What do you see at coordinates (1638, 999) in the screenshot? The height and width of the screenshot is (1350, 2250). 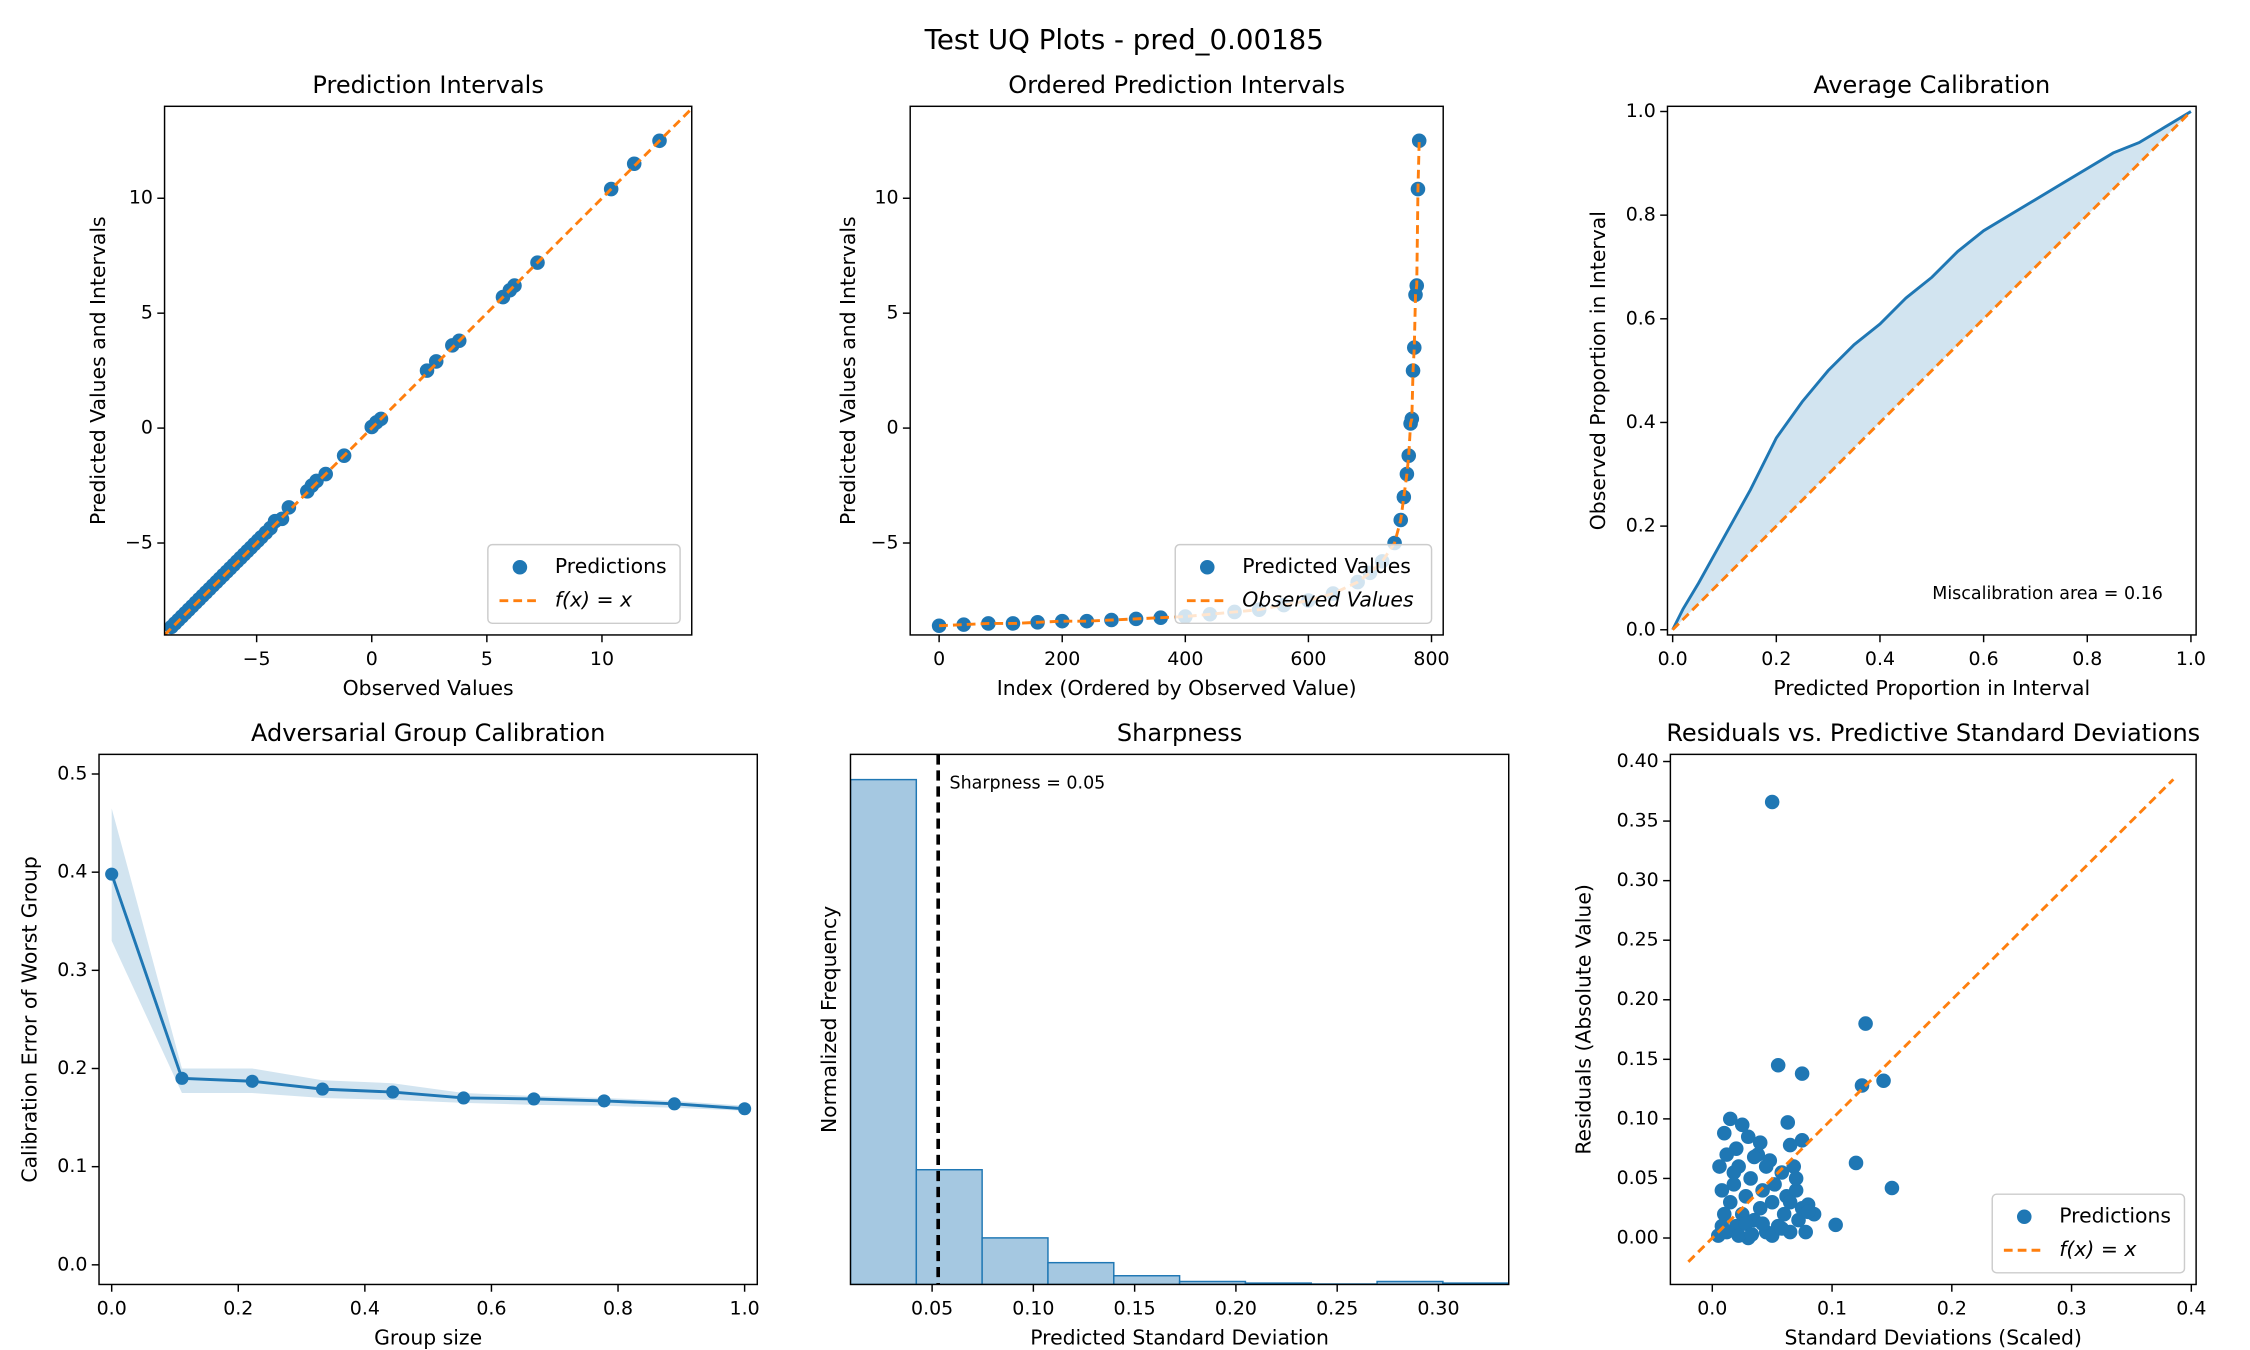 I see `y-tick-label: 0.20` at bounding box center [1638, 999].